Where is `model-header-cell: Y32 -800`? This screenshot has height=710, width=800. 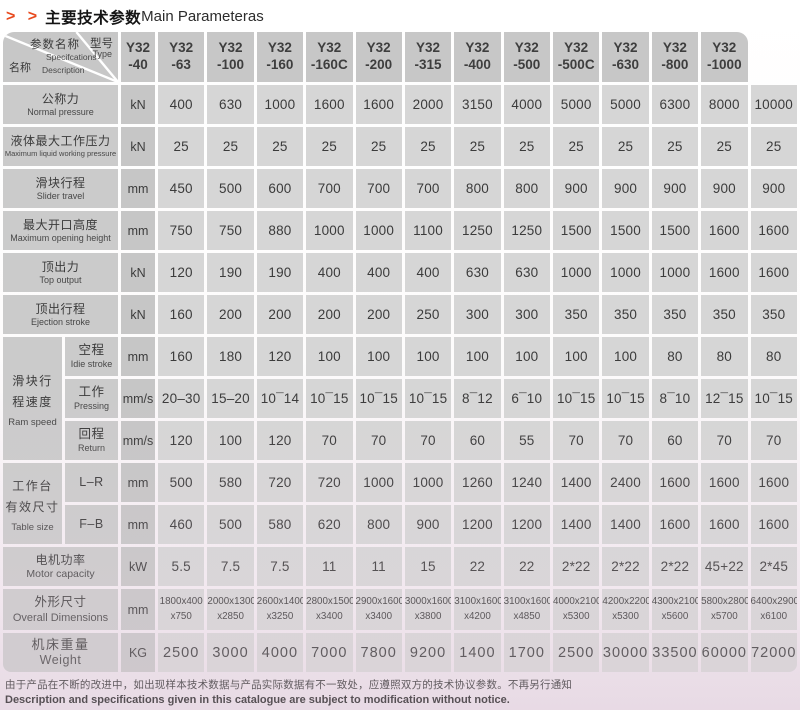
model-header-cell: Y32 -800 is located at coordinates (675, 57).